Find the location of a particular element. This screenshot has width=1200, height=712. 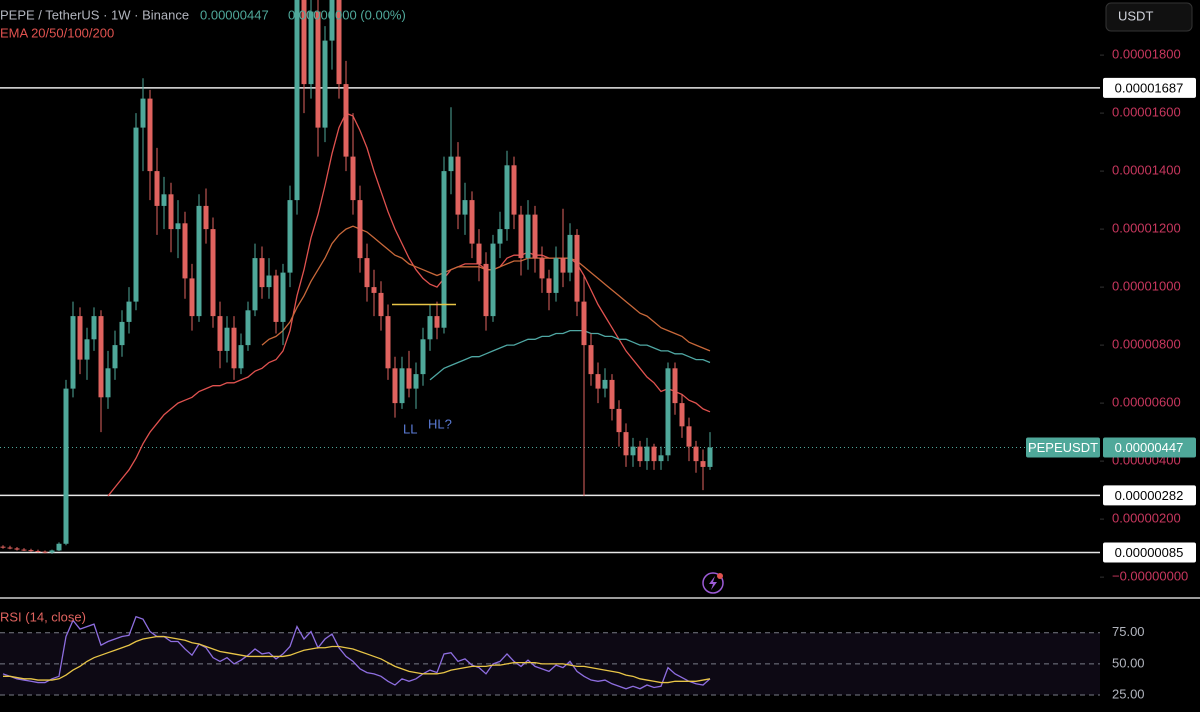

annotation: LL is located at coordinates (410, 428).